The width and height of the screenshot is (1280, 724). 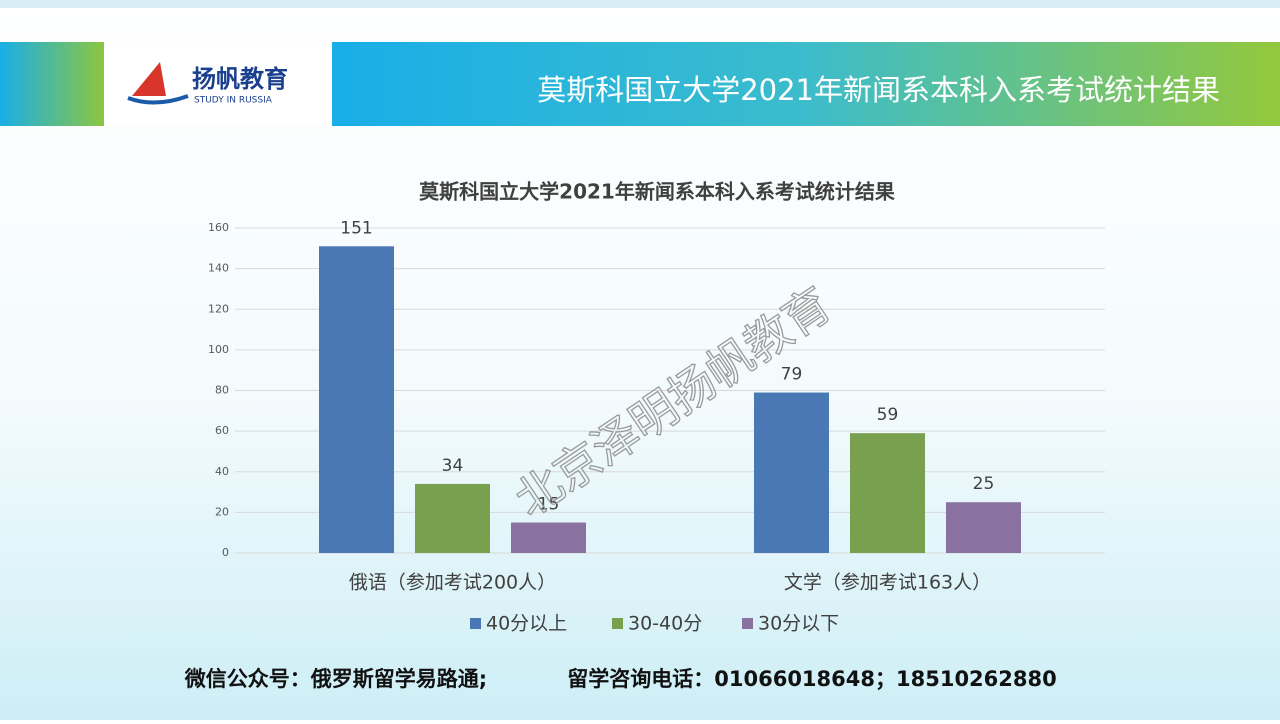 I want to click on data-label: 59, so click(x=888, y=415).